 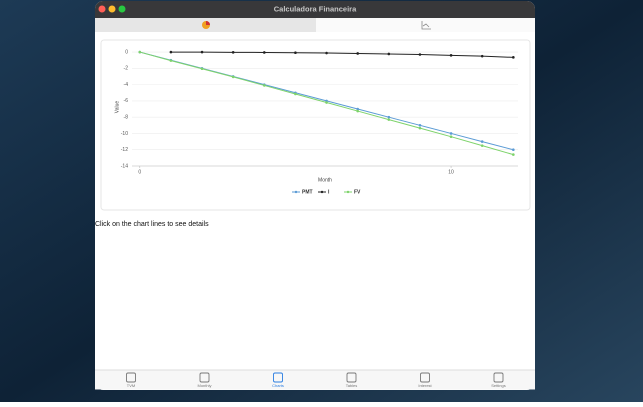 I want to click on y-tick-label: -4, so click(x=126, y=85).